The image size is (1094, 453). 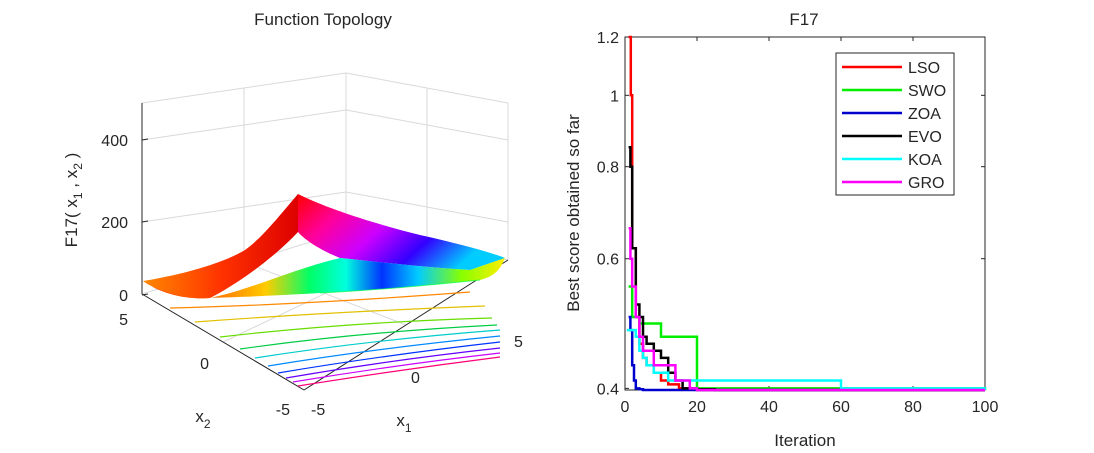 What do you see at coordinates (283, 410) in the screenshot?
I see `y-tick-label: -5` at bounding box center [283, 410].